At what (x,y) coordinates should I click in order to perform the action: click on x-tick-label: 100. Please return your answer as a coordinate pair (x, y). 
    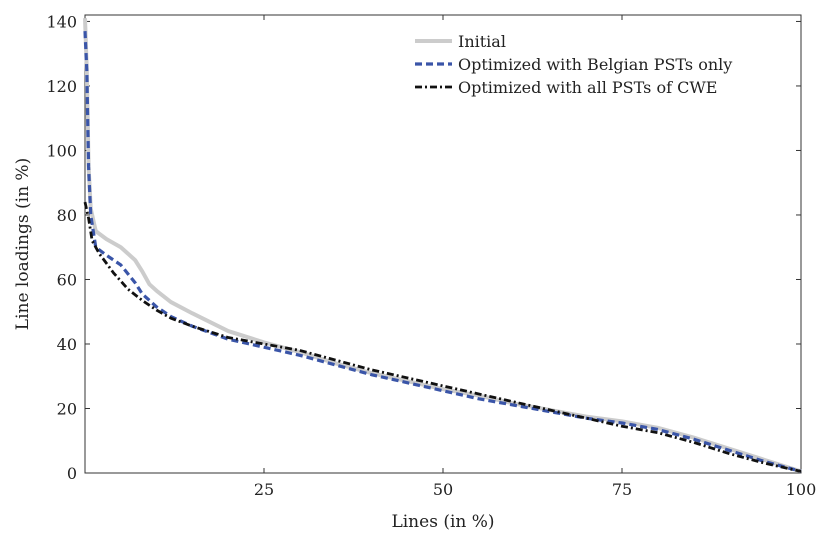
    Looking at the image, I should click on (801, 489).